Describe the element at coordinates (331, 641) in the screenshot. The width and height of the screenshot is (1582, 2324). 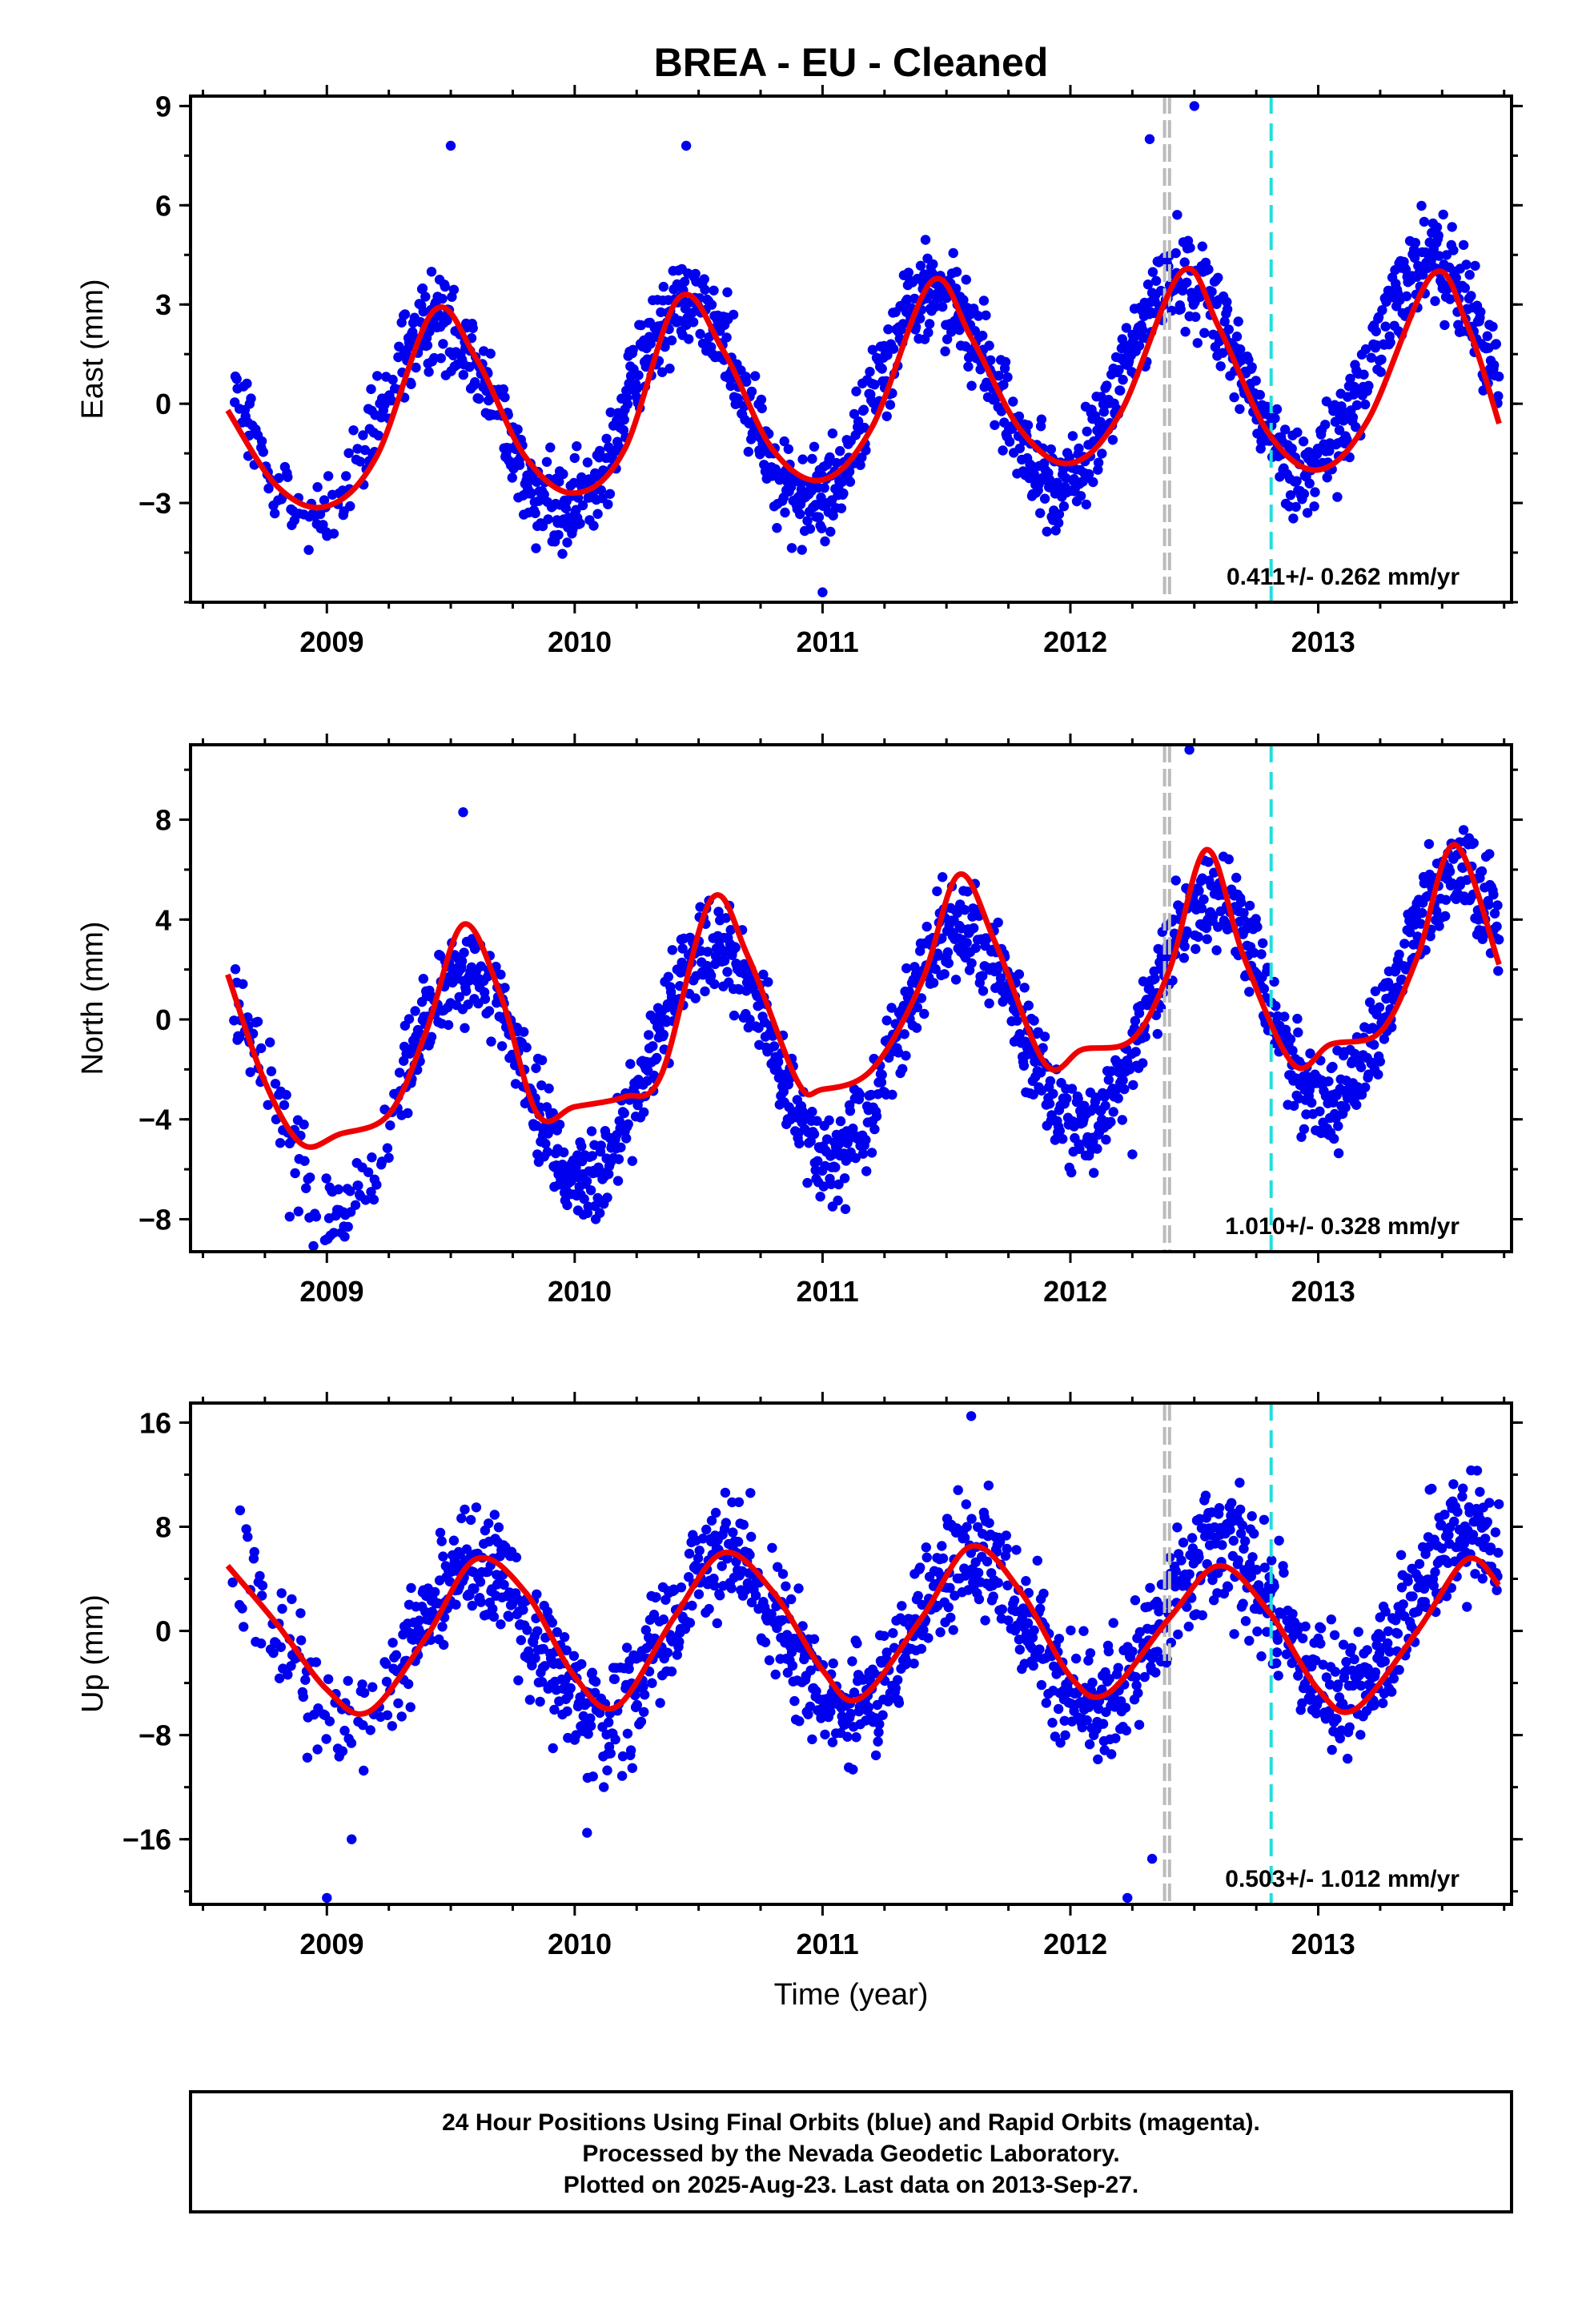
I see `x-tick-label: 2009` at that location.